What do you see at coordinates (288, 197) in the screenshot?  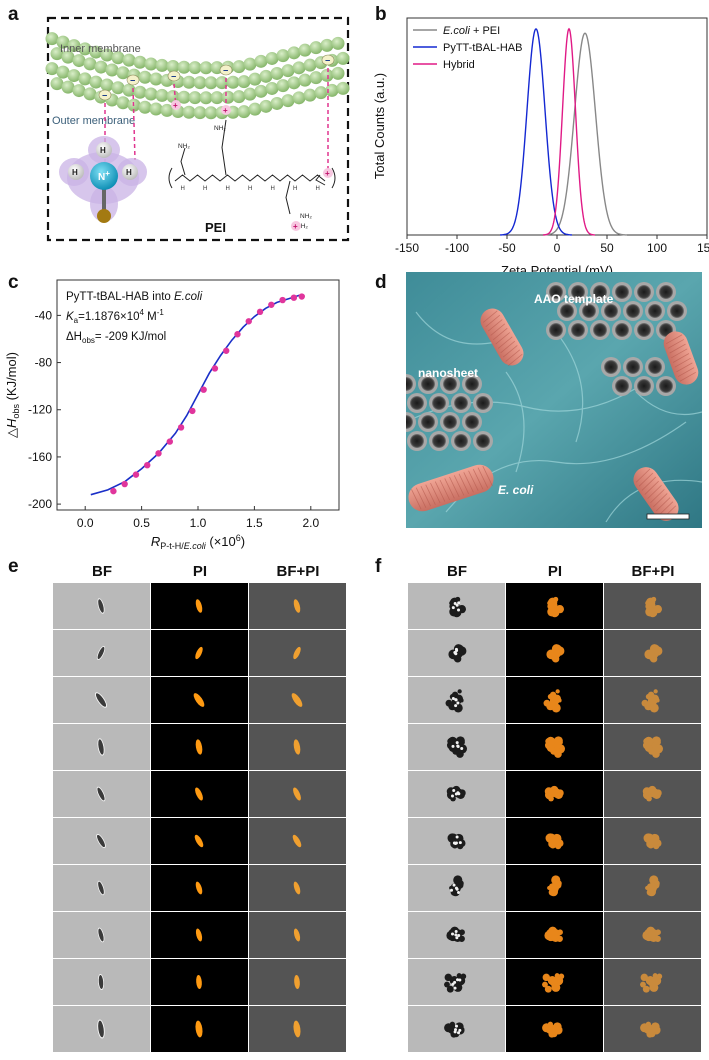 I see `pei-branch` at bounding box center [288, 197].